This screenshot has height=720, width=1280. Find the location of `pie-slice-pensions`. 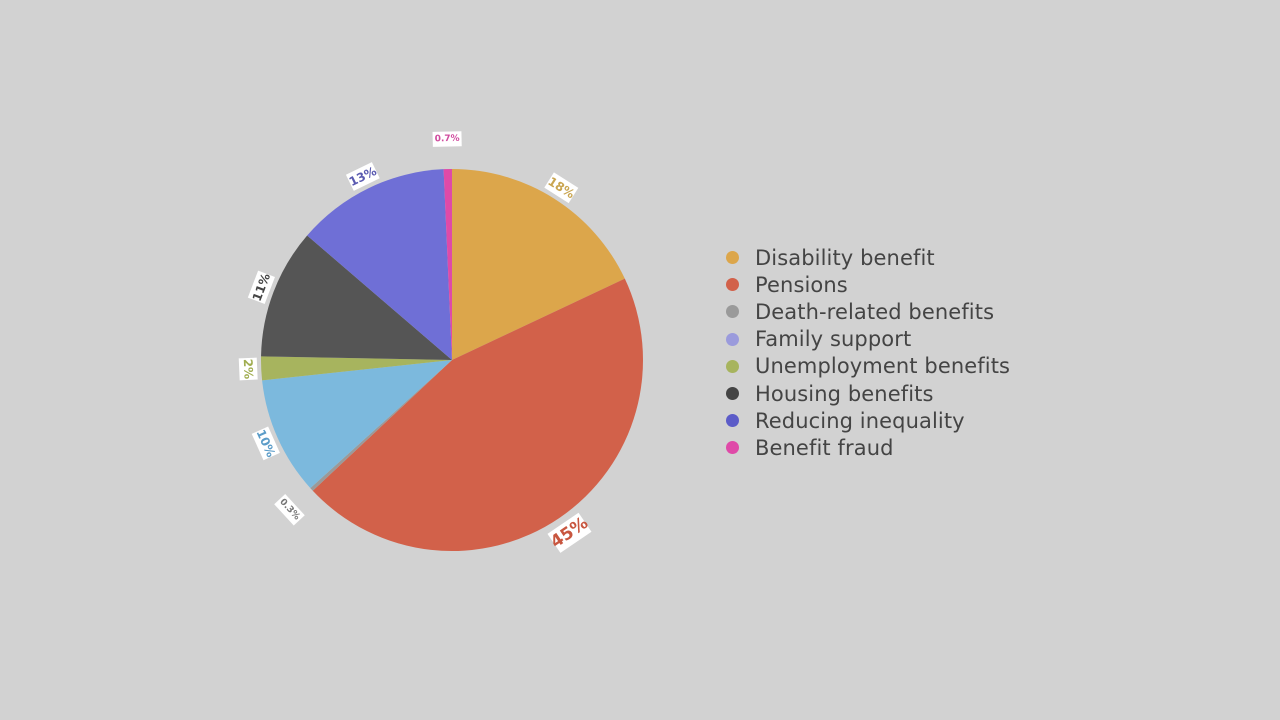

pie-slice-pensions is located at coordinates (477, 414).